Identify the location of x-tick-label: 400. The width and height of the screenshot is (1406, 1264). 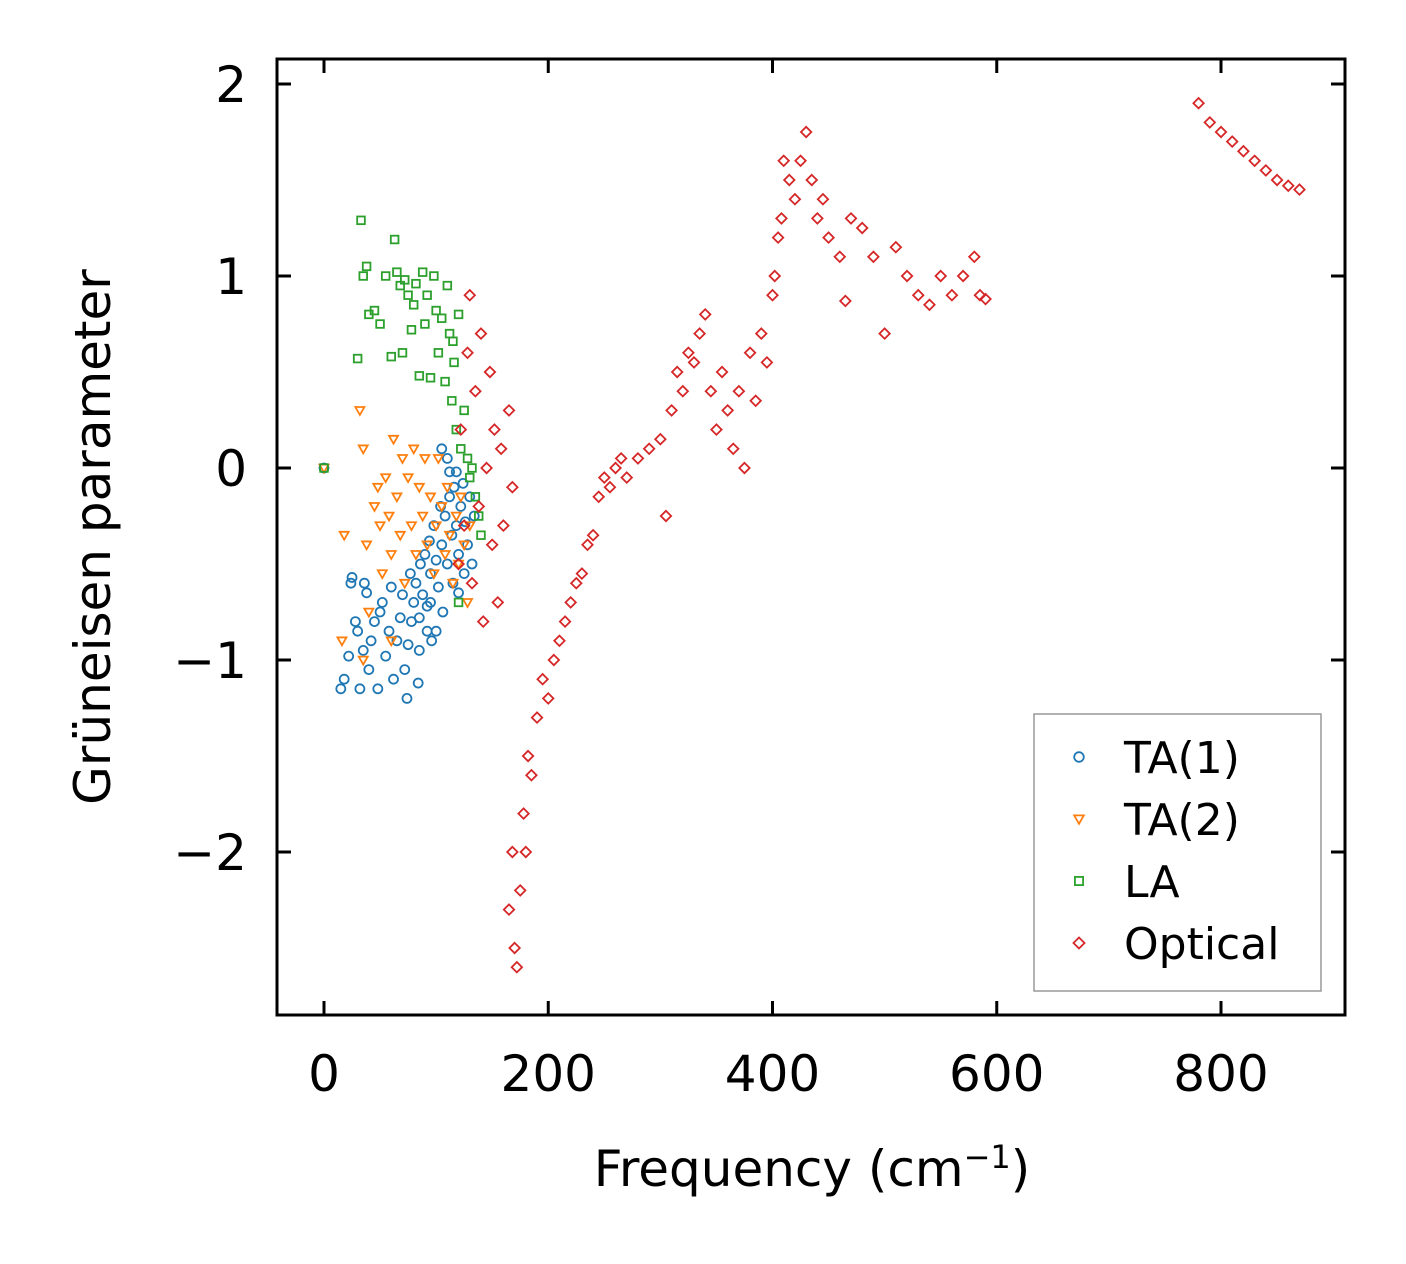
(772, 1074).